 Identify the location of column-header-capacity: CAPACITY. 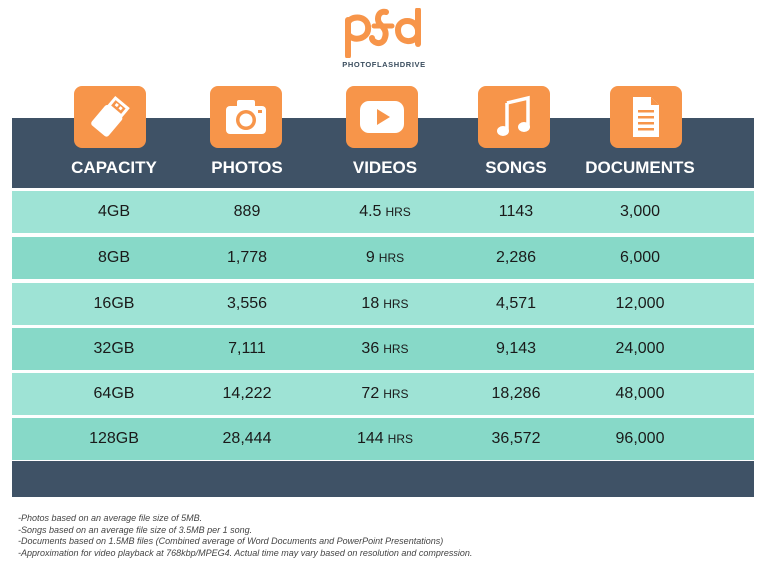
(114, 167).